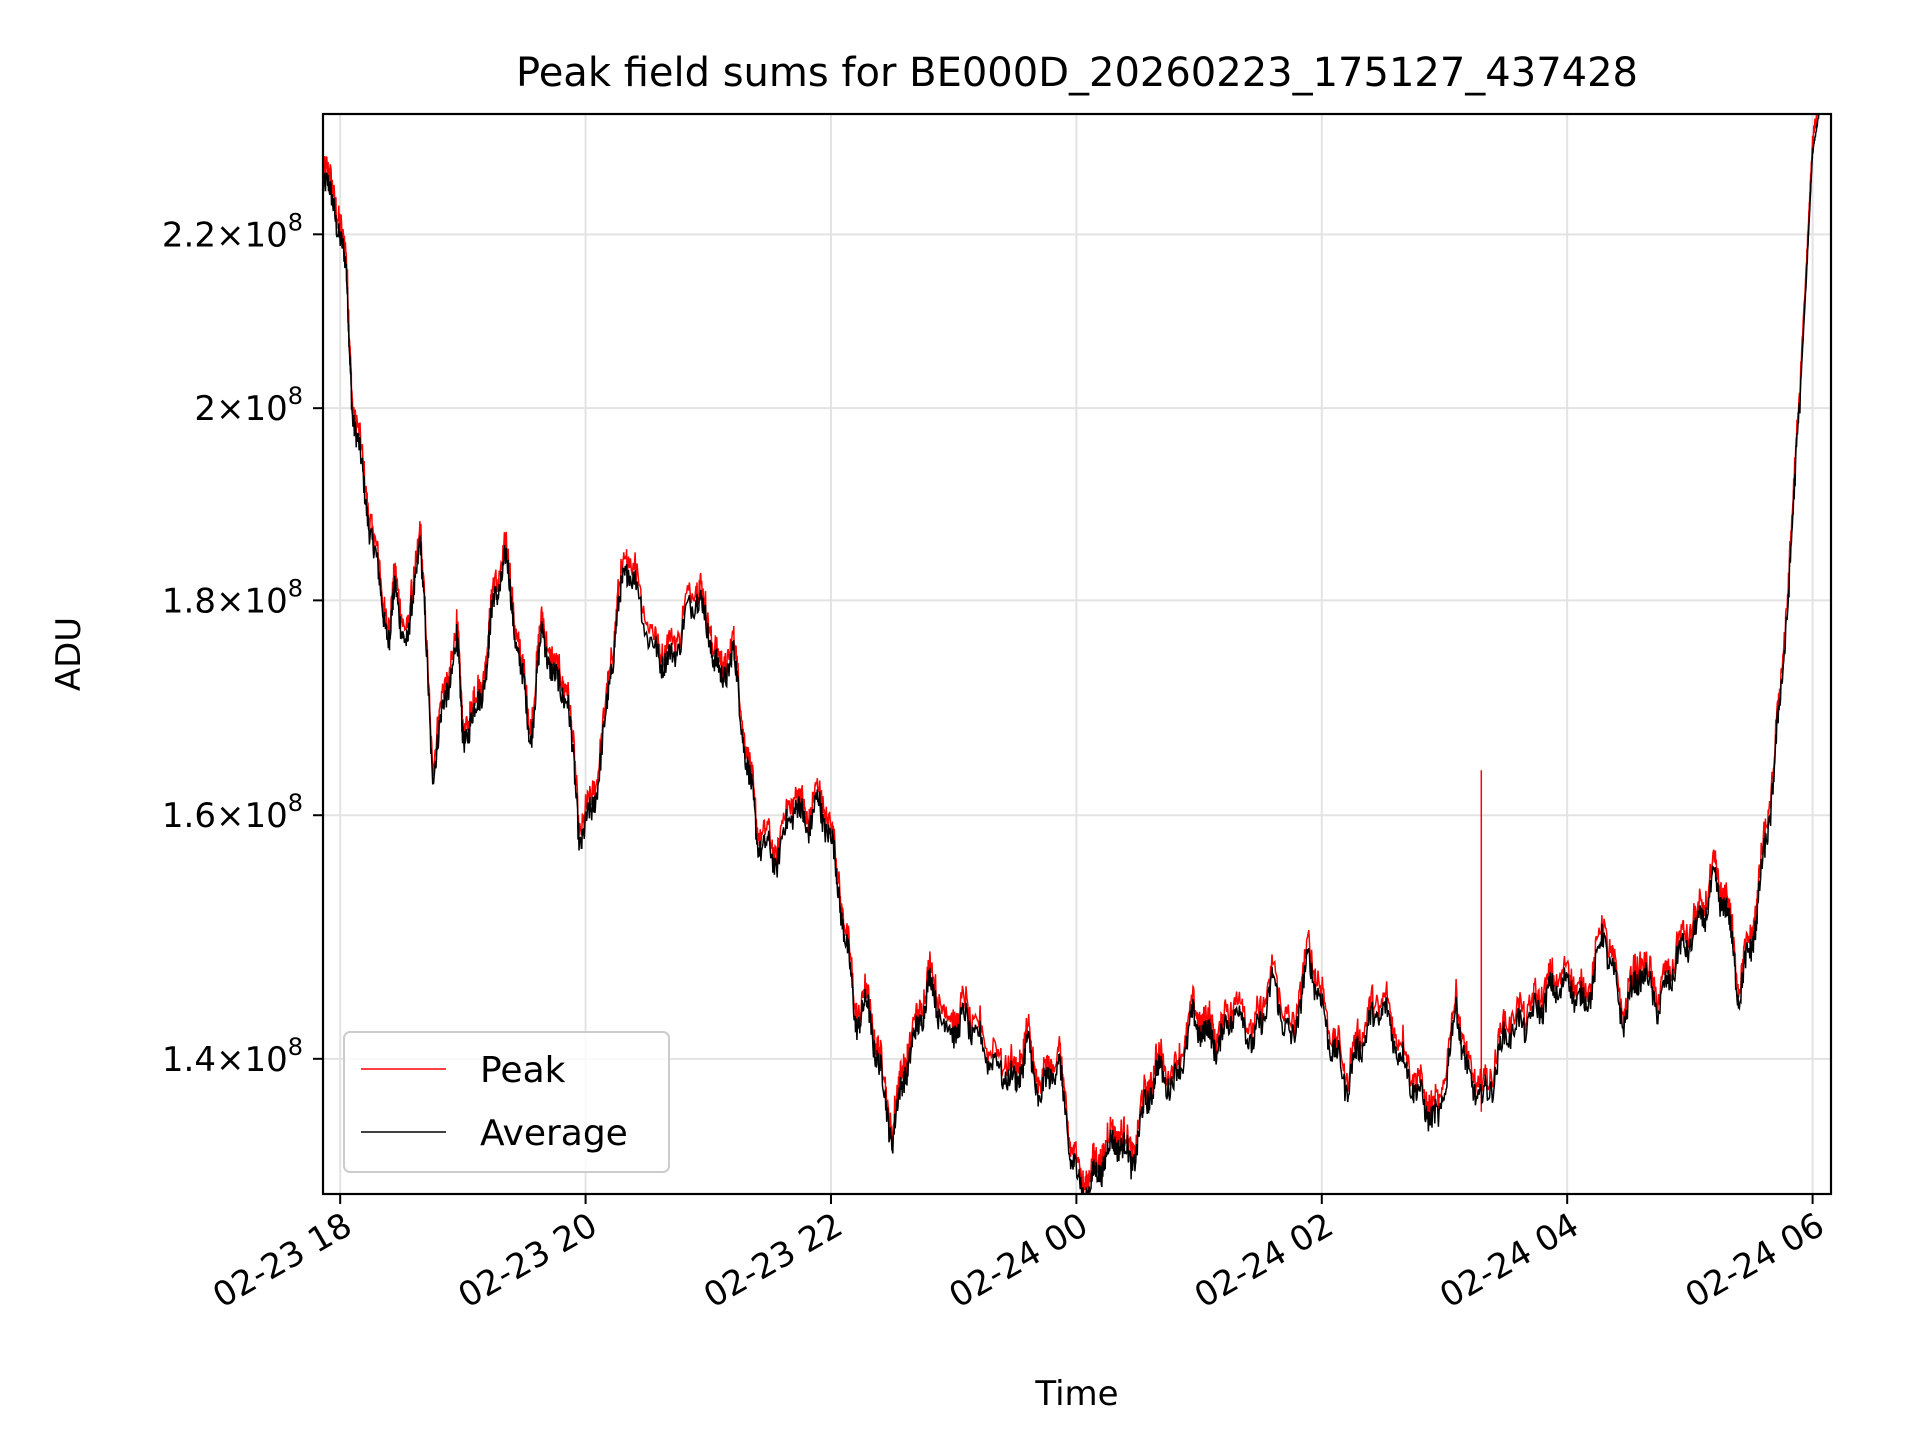 This screenshot has height=1440, width=1920. I want to click on x-axis-label: Time, so click(1076, 1394).